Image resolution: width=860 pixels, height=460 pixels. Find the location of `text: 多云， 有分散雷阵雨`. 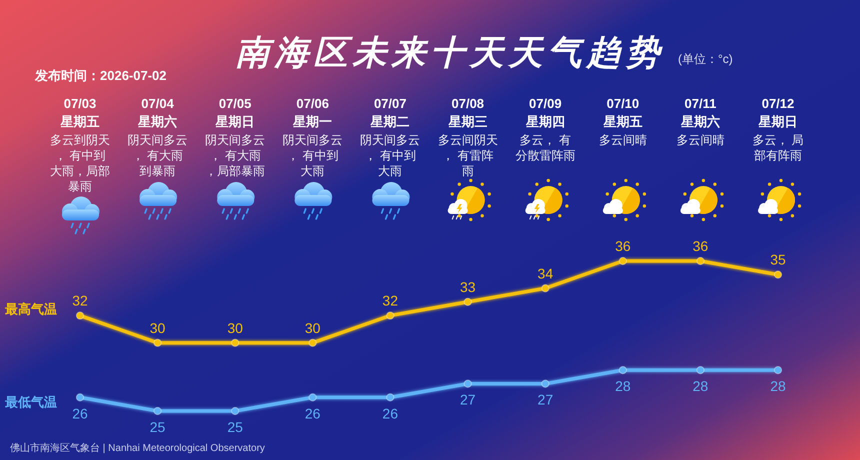

text: 多云， 有分散雷阵雨 is located at coordinates (545, 147).